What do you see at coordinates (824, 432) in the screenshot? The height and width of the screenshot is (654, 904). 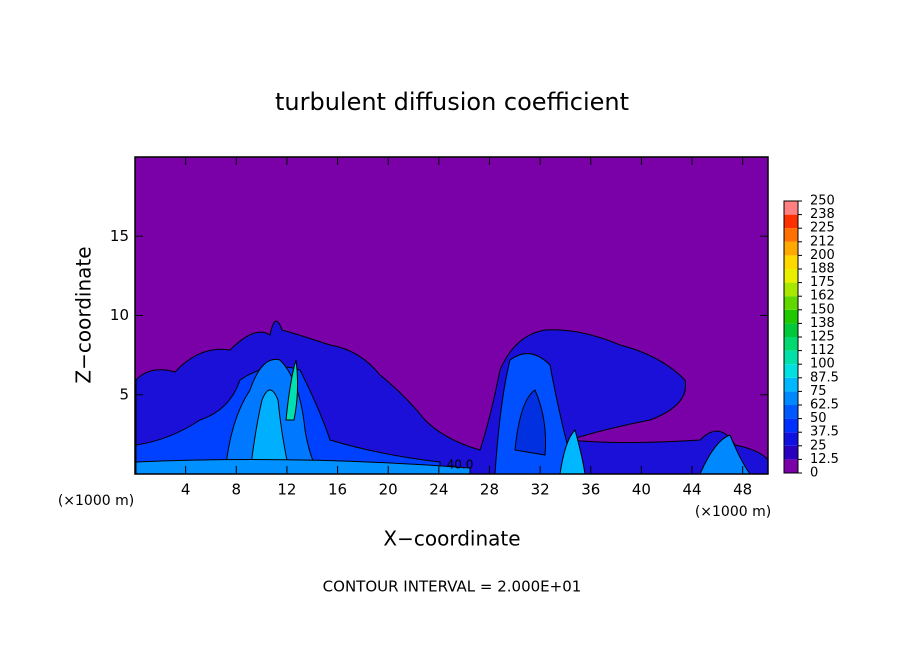 I see `colorbar-label: 37.5` at bounding box center [824, 432].